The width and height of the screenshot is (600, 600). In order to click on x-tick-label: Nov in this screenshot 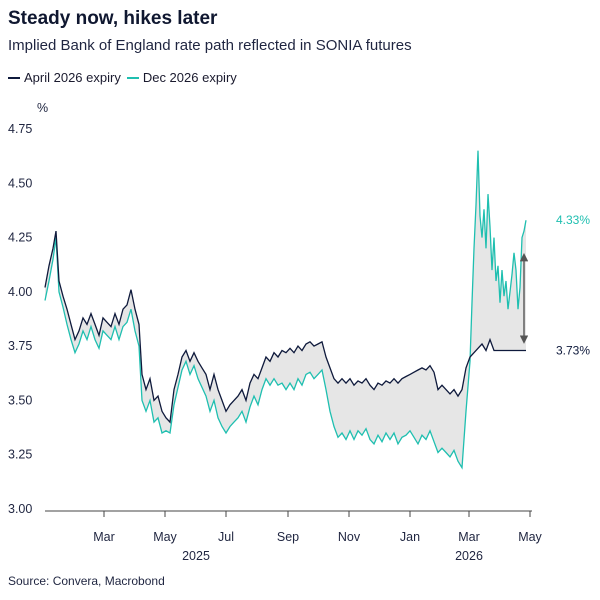, I will do `click(349, 537)`.